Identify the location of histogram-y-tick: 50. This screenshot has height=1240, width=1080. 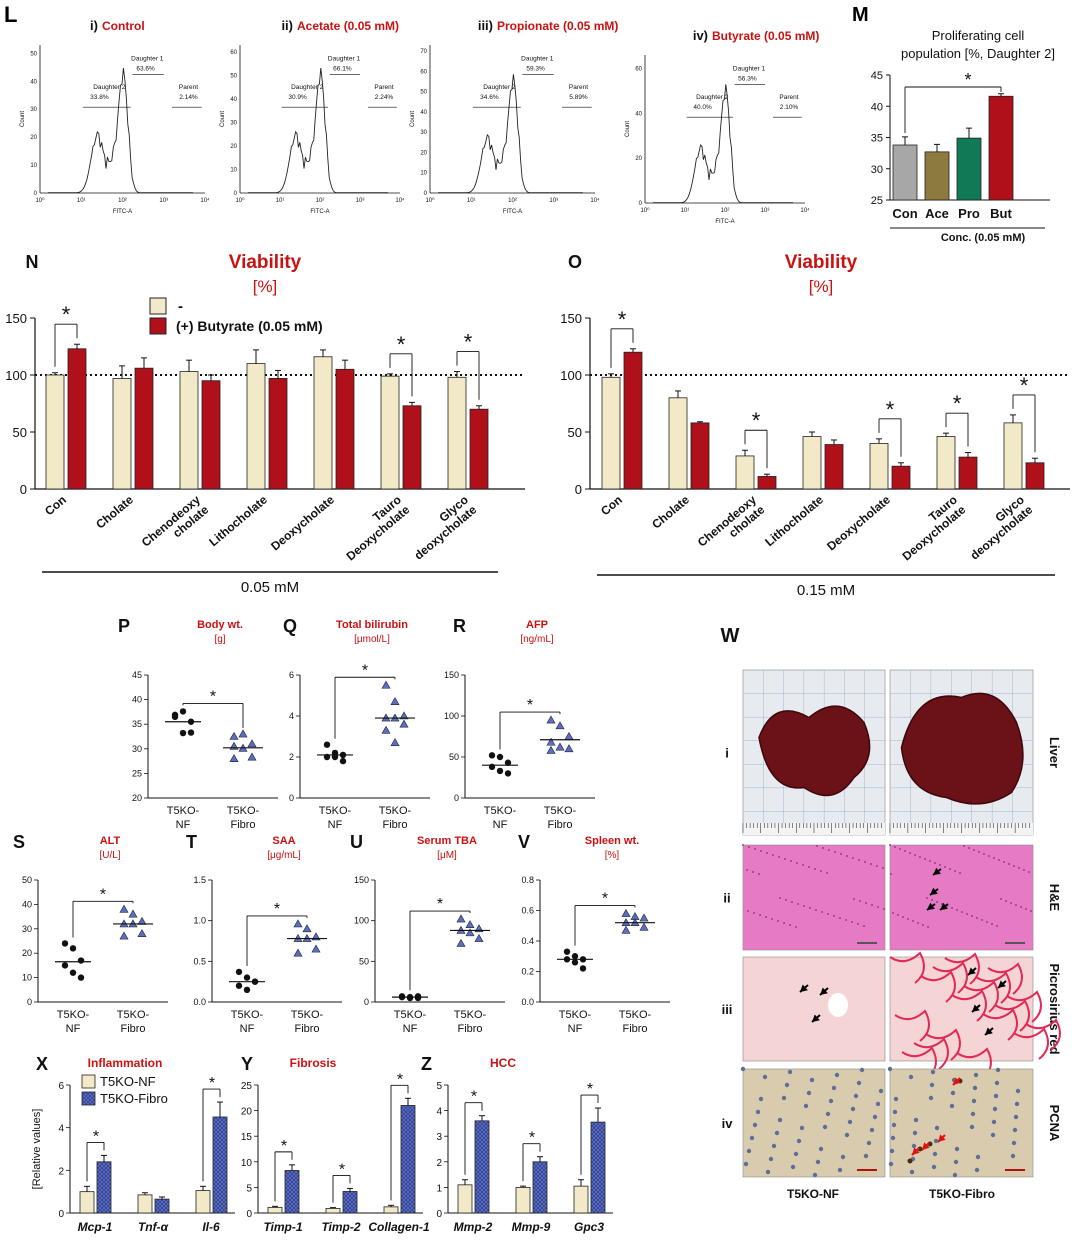
(33, 54).